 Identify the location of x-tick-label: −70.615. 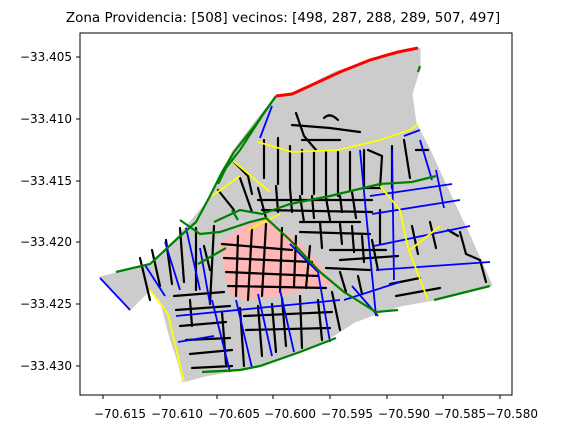
(120, 414).